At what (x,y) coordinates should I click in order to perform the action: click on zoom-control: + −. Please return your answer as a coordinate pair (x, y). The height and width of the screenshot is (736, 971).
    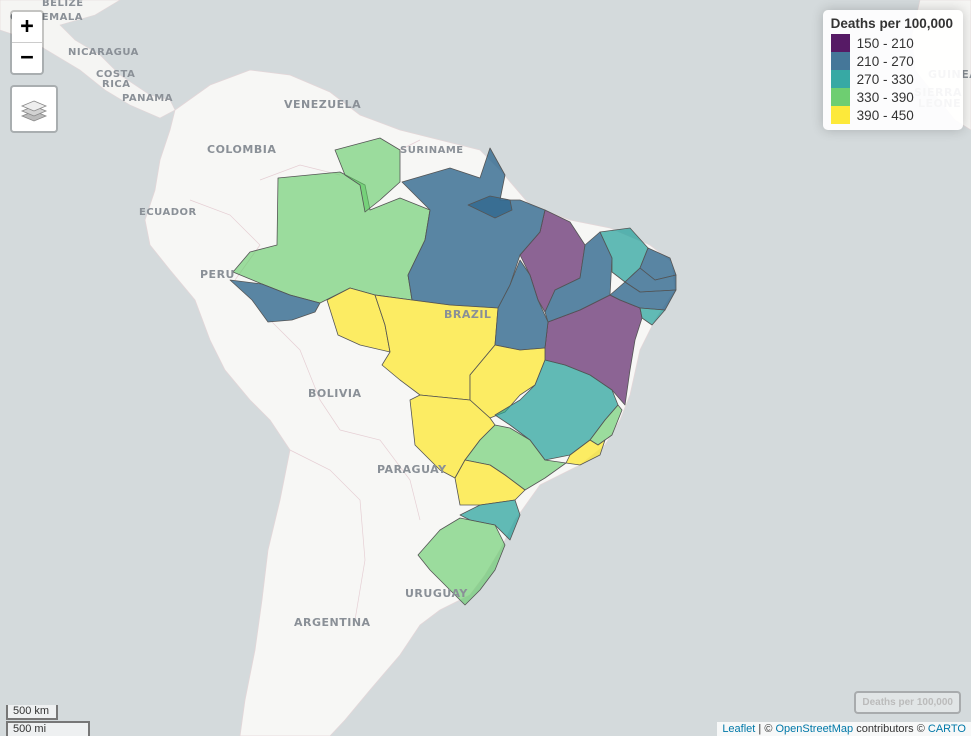
    Looking at the image, I should click on (27, 42).